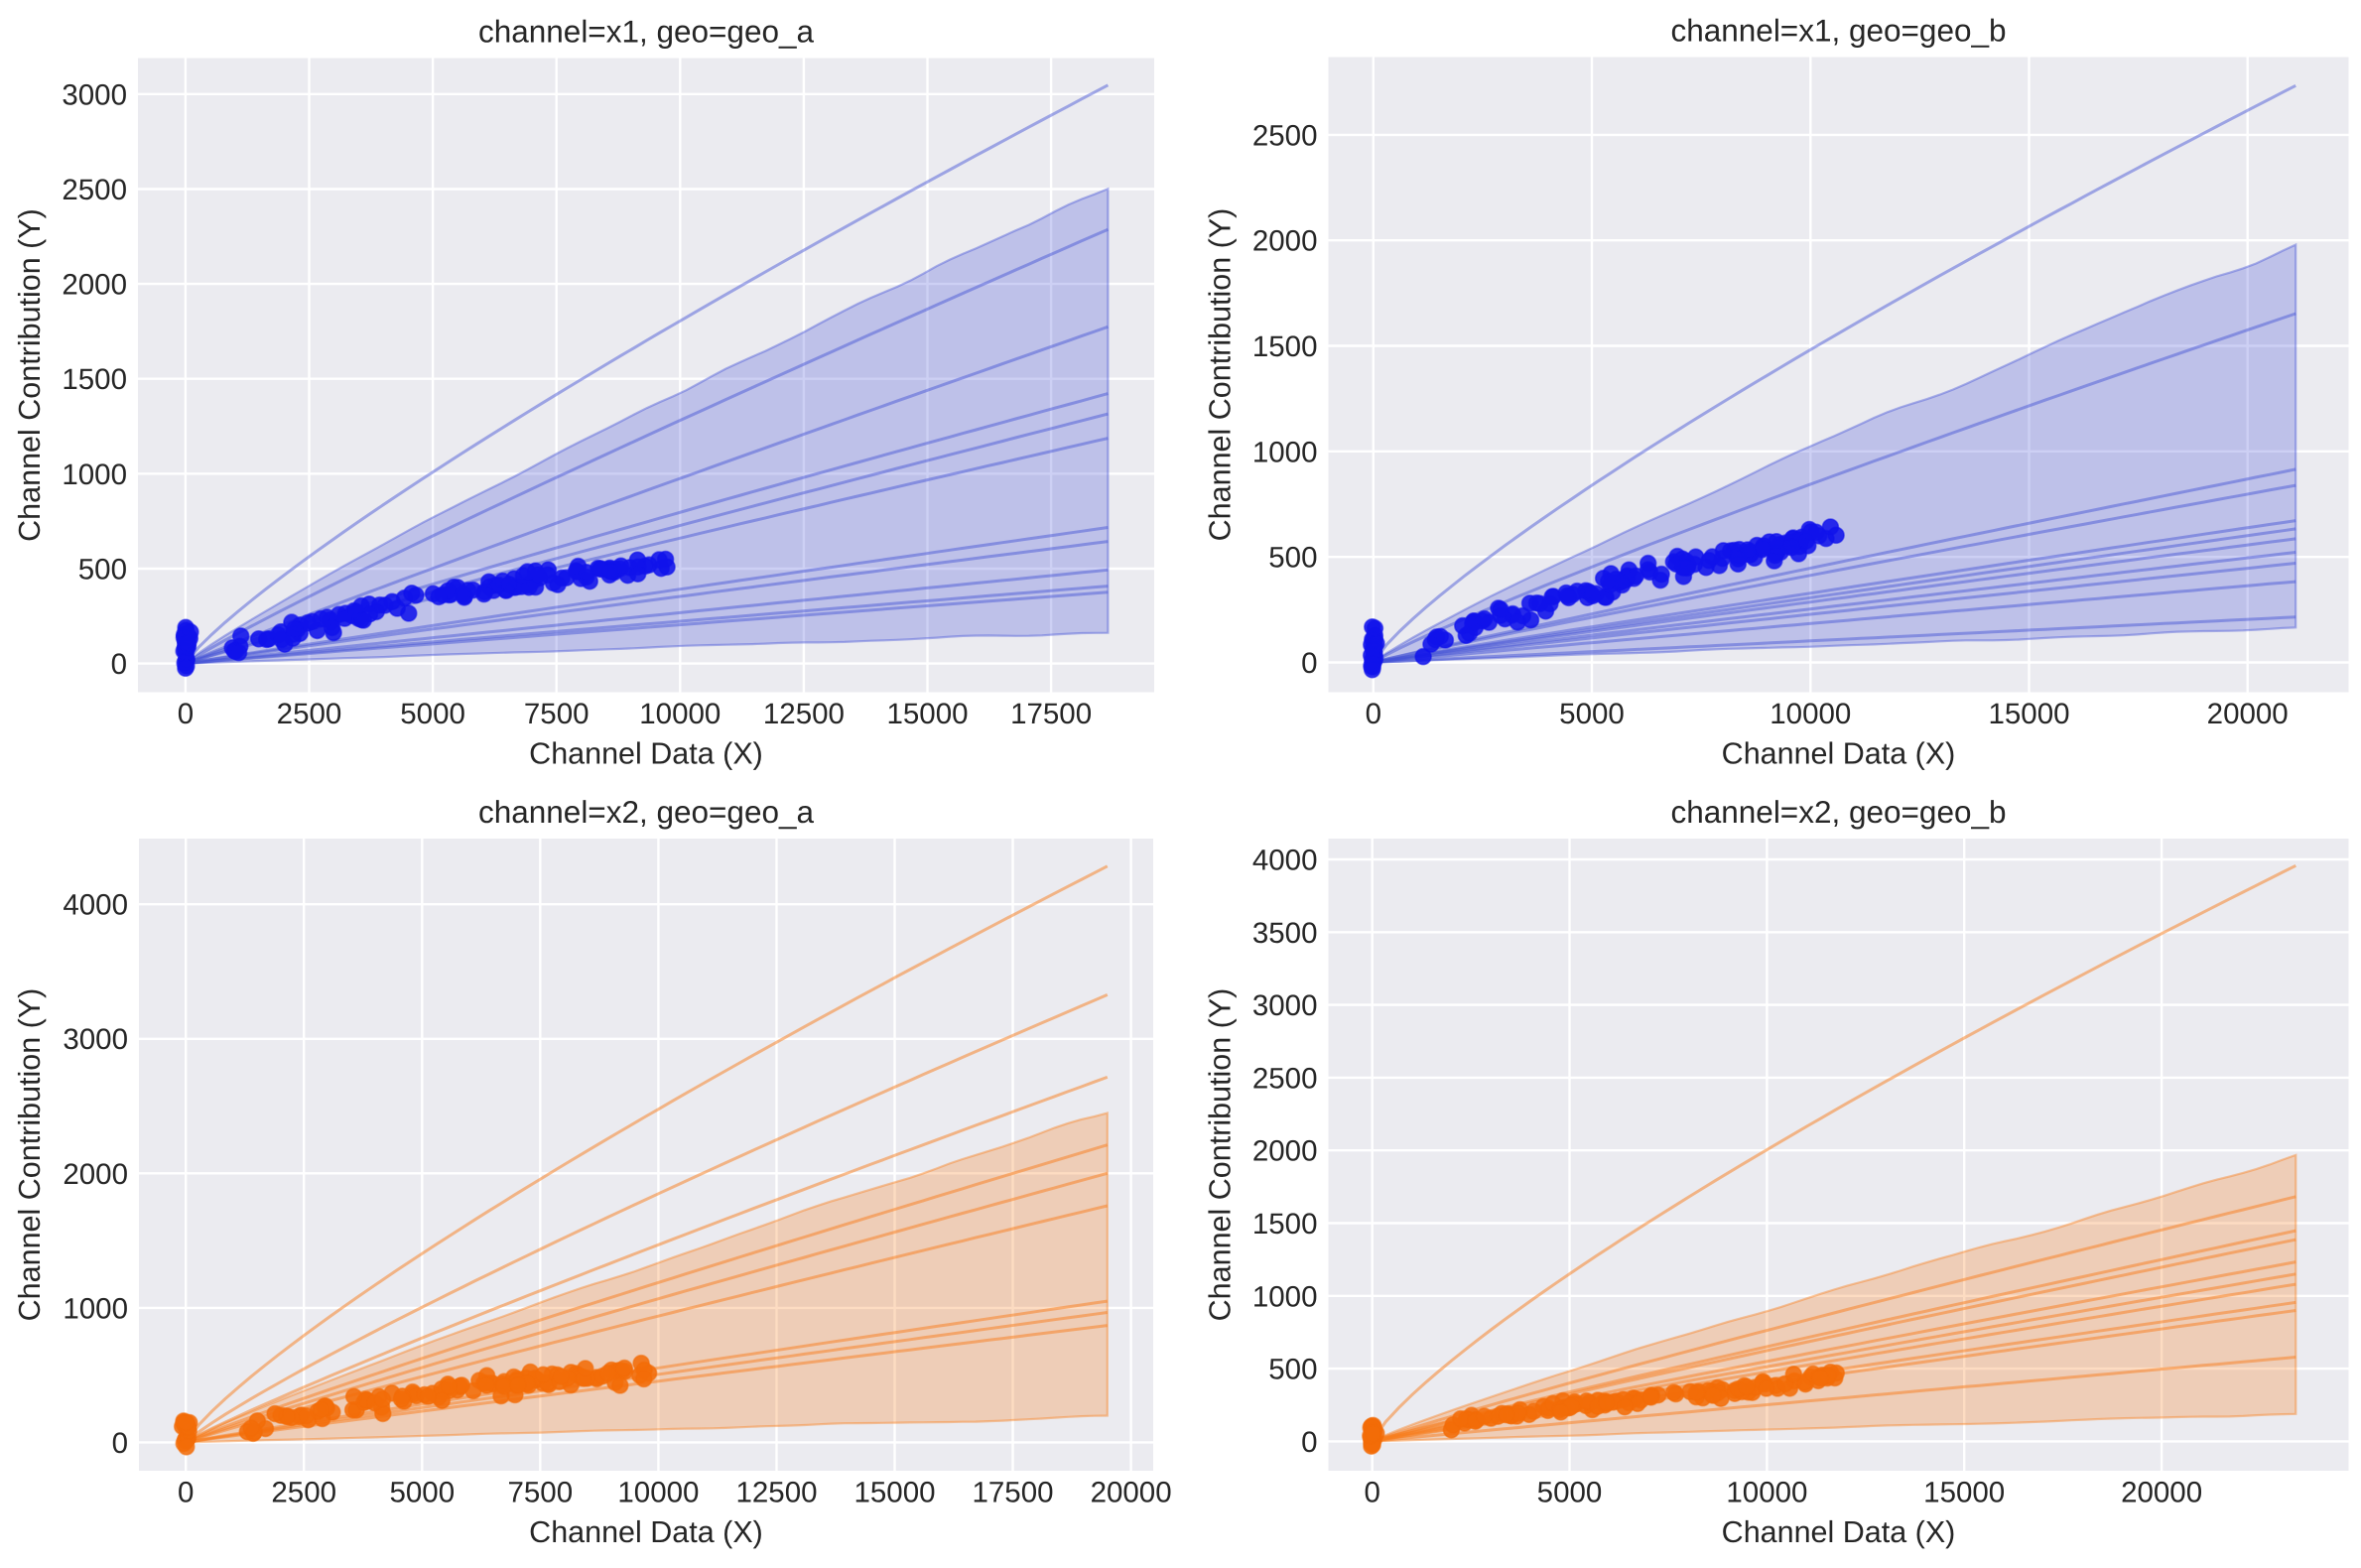 The image size is (2361, 1568). Describe the element at coordinates (1838, 31) in the screenshot. I see `svg-text: channel=x1, geo=geo_b` at that location.